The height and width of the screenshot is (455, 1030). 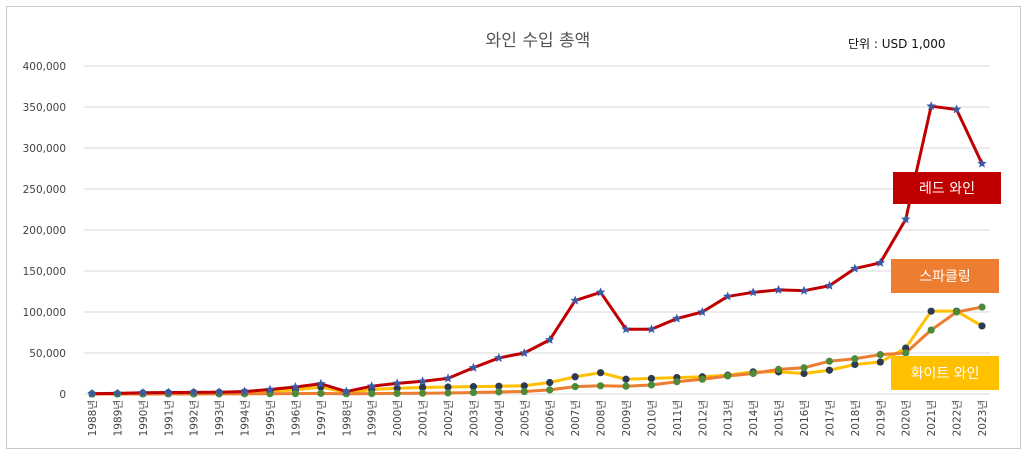 What do you see at coordinates (983, 418) in the screenshot?
I see `x-tick-label: 2023년` at bounding box center [983, 418].